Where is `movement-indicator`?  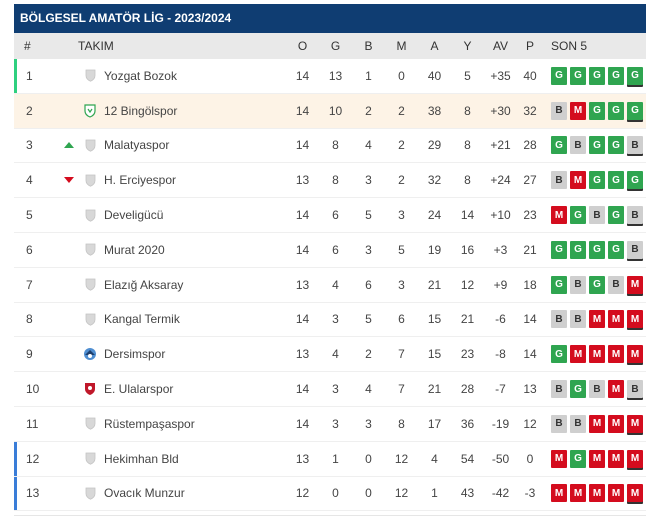
movement-indicator is located at coordinates (69, 180).